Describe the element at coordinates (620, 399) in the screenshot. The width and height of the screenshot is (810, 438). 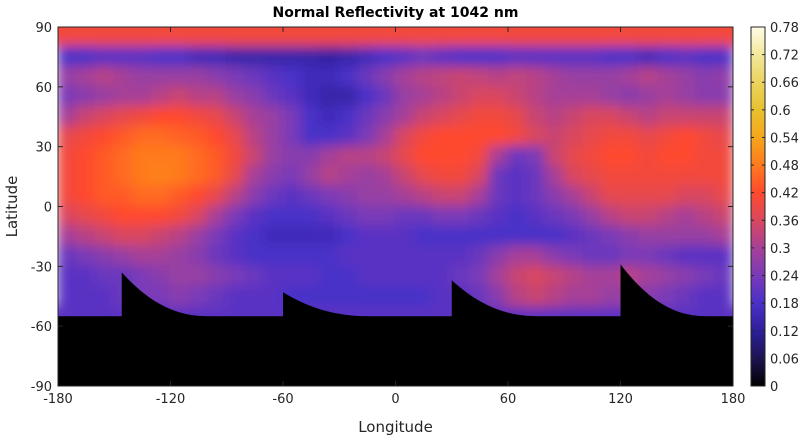
I see `x-tick-label: 120` at that location.